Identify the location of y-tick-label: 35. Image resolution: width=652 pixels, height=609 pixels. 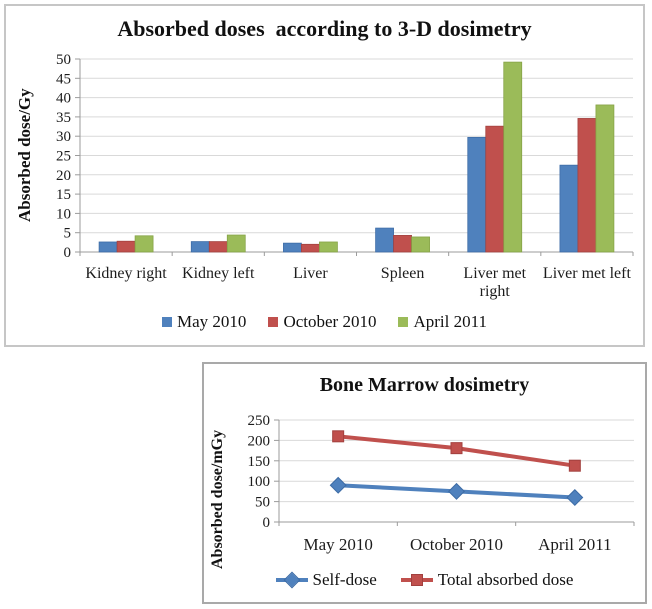
(63, 118).